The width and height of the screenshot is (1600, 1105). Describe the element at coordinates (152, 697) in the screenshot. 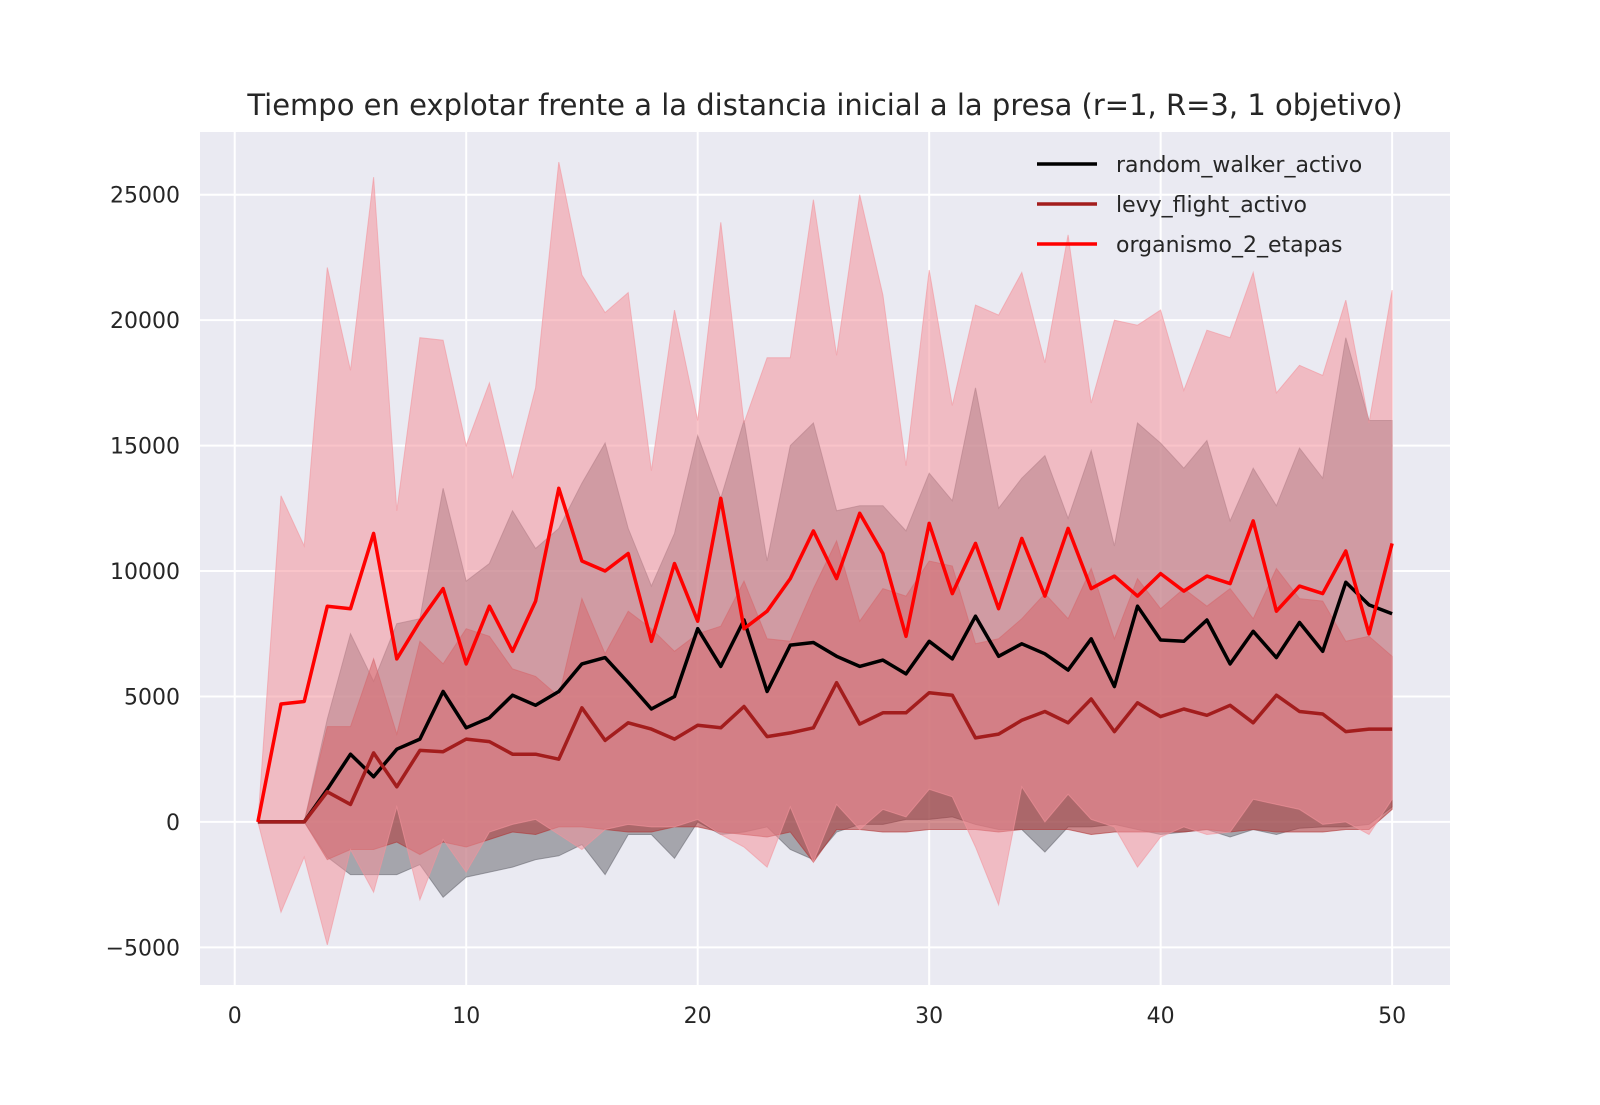

I see `y-tick-label: 5000` at that location.